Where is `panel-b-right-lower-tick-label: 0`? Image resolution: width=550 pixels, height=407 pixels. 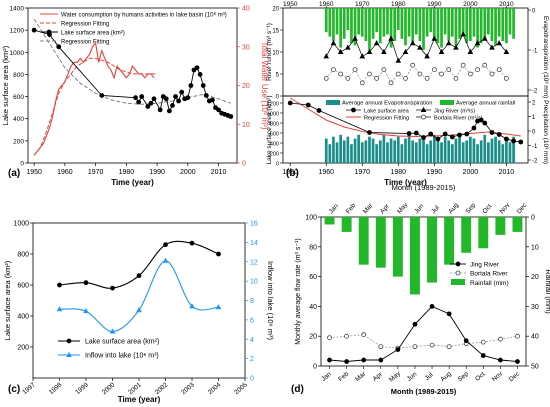
panel-b-right-lower-tick-label: 0 is located at coordinates (534, 133).